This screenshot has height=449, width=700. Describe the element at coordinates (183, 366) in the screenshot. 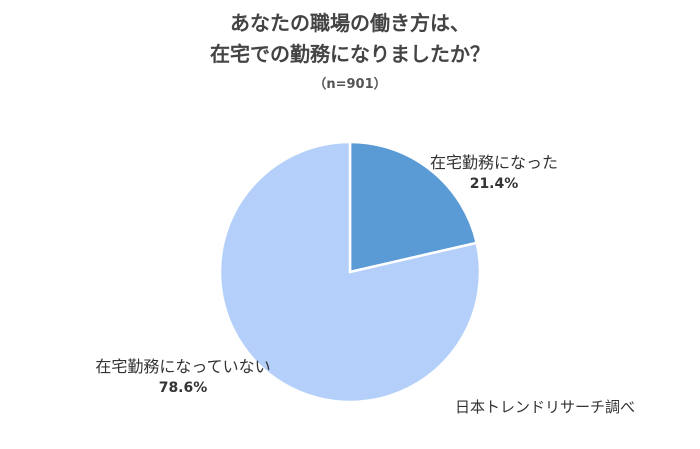

I see `slice-label-not-remote-name: 在宅勤務になっていない` at that location.